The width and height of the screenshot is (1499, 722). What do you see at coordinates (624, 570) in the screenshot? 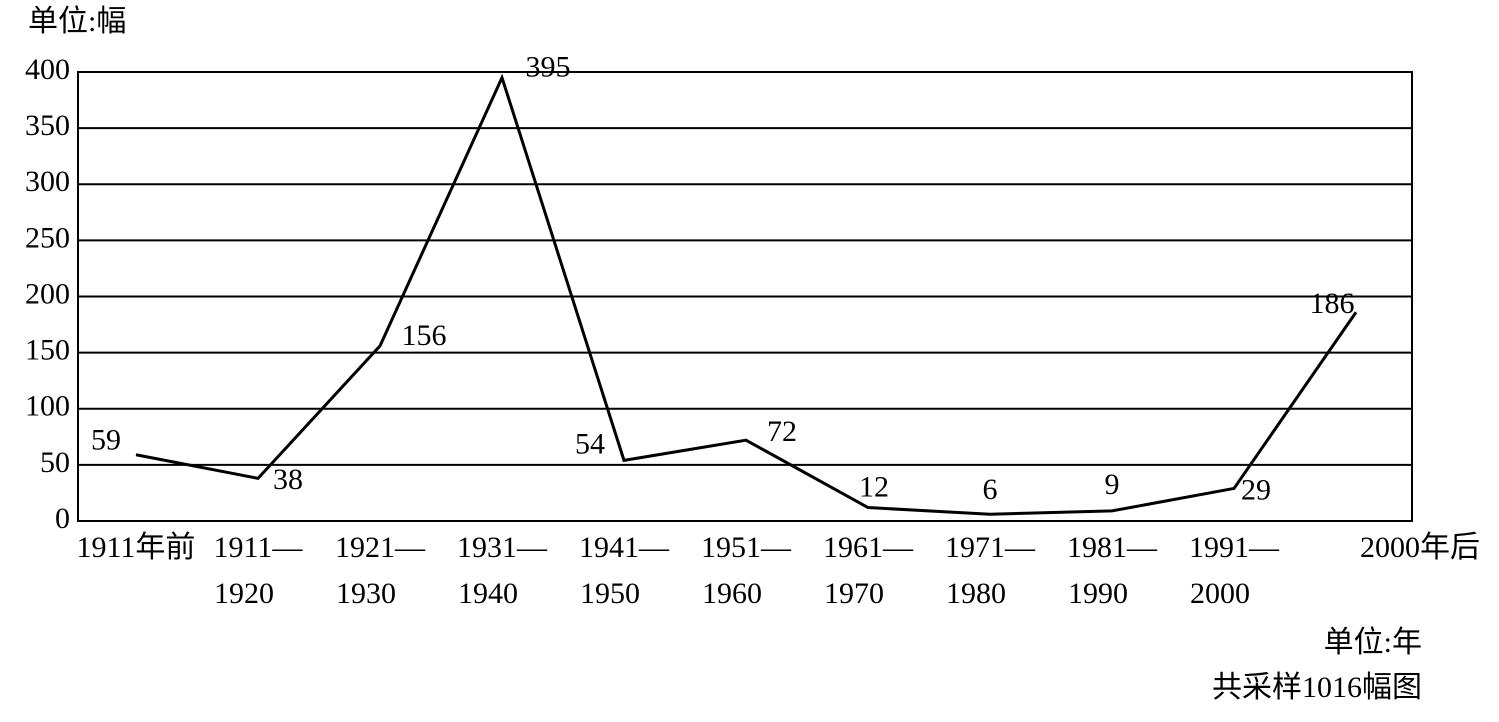
I see `x-tick-label: 1941— 1950` at bounding box center [624, 570].